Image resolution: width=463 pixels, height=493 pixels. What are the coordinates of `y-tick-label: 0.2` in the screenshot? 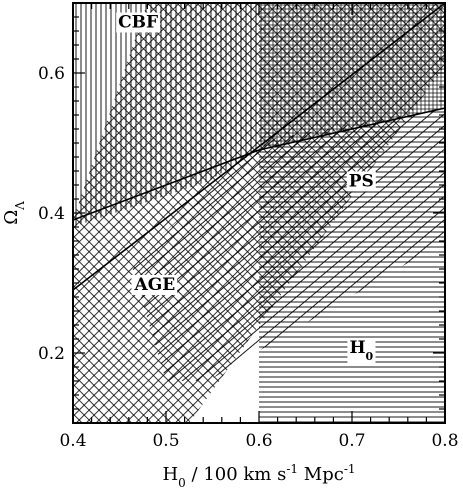 It's located at (51, 354).